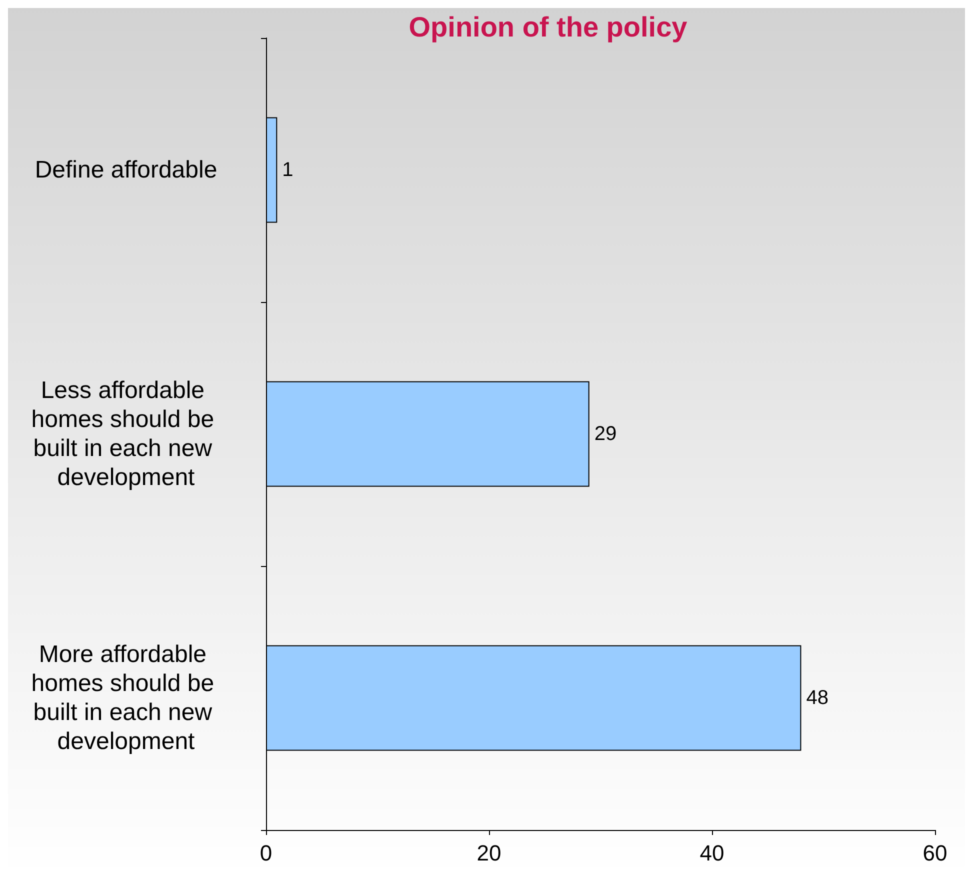 This screenshot has height=890, width=973. Describe the element at coordinates (548, 27) in the screenshot. I see `chart-title: Opinion of the policy` at that location.